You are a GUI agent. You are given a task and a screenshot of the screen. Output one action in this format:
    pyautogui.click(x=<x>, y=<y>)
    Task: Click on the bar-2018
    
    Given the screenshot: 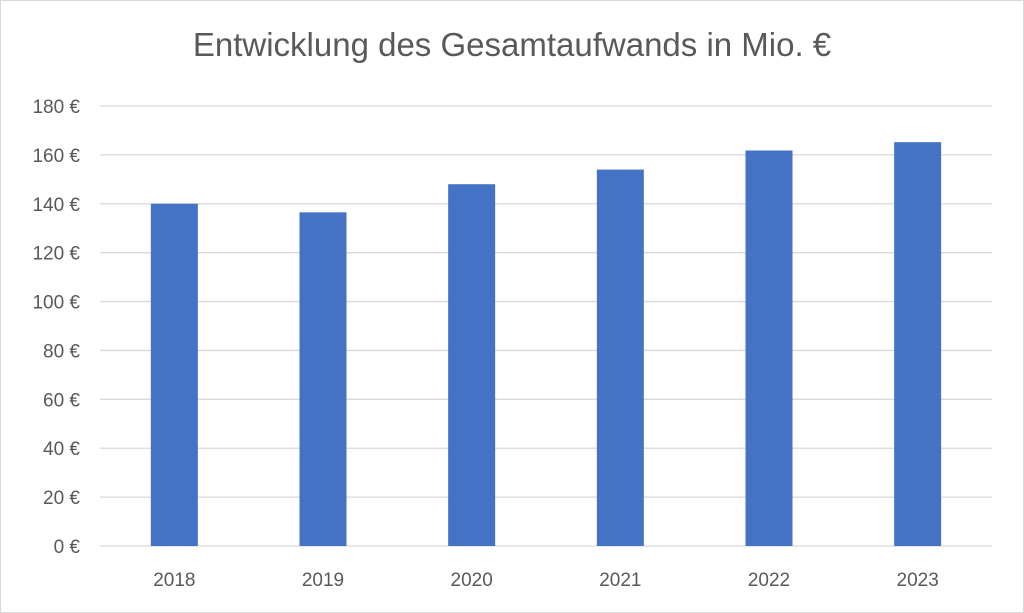 What is the action you would take?
    pyautogui.click(x=174, y=374)
    